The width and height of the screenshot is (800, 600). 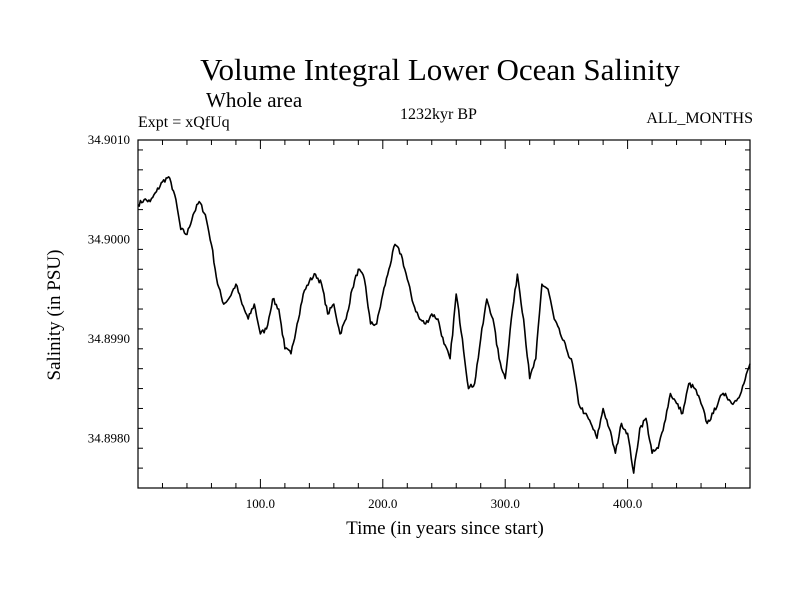 I want to click on y-tick-label: 34.8980, so click(x=109, y=437).